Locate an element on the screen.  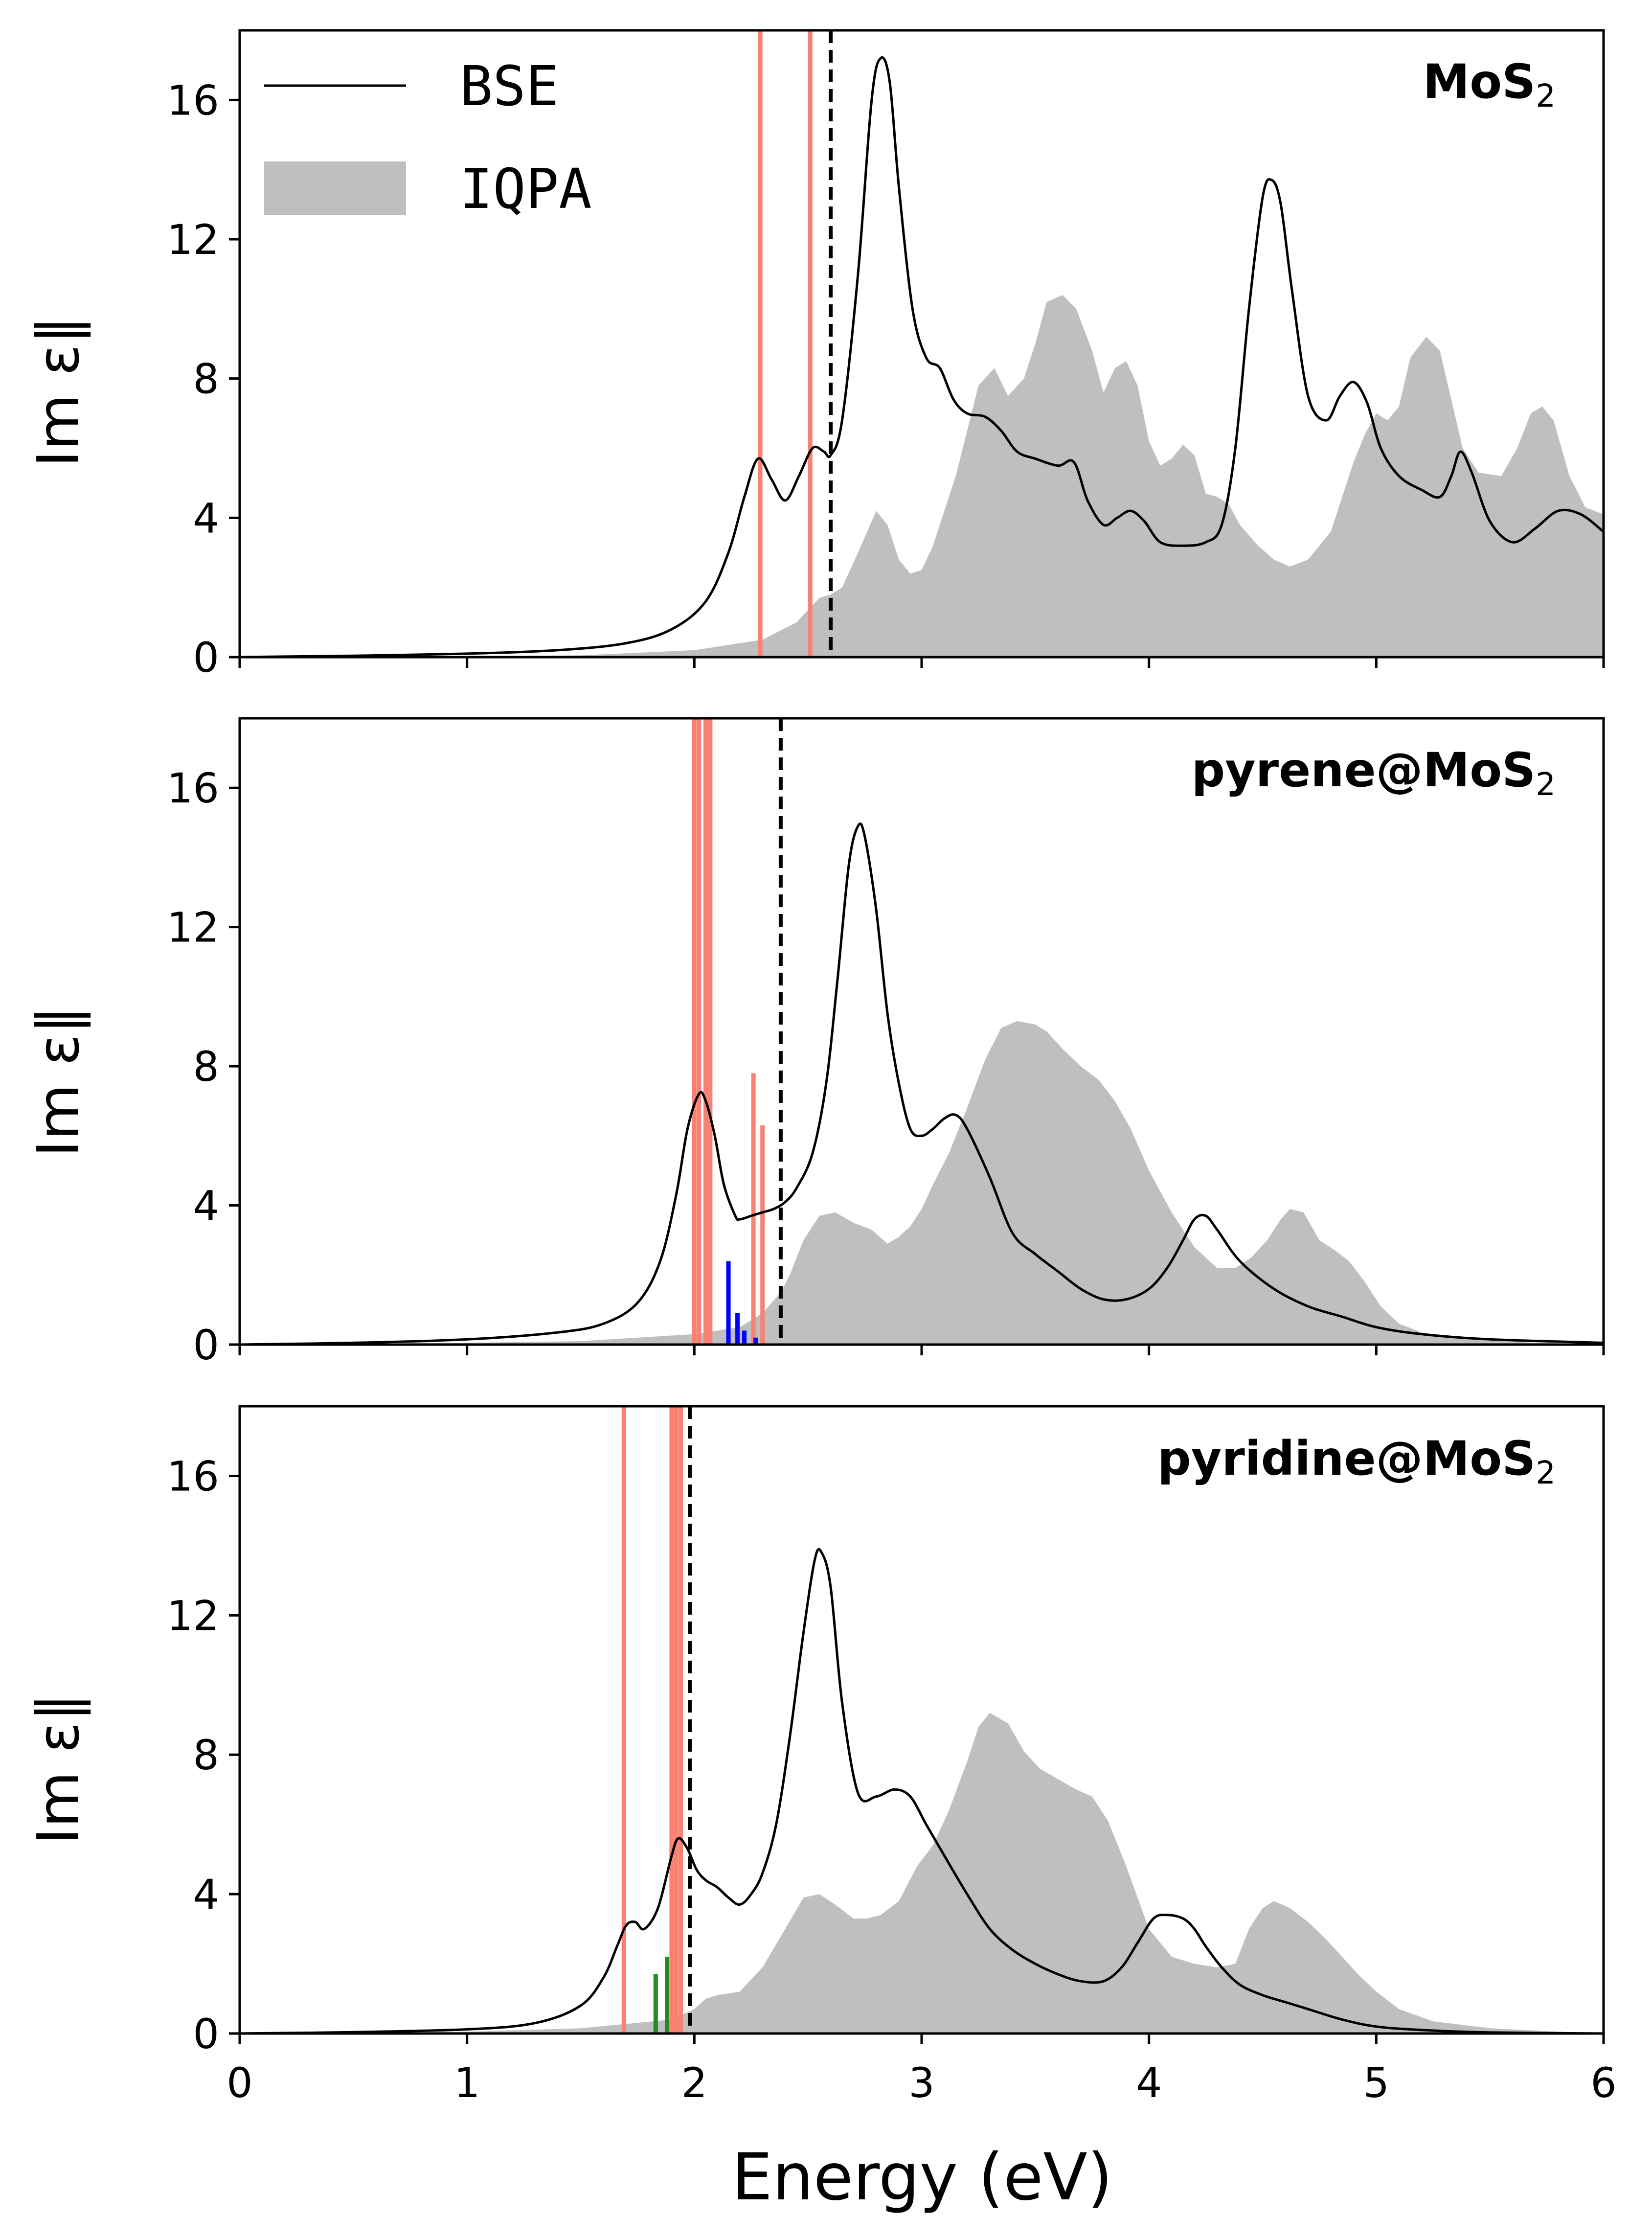
y-tick-label-pyrene-mos2-0: 0 is located at coordinates (206, 1345).